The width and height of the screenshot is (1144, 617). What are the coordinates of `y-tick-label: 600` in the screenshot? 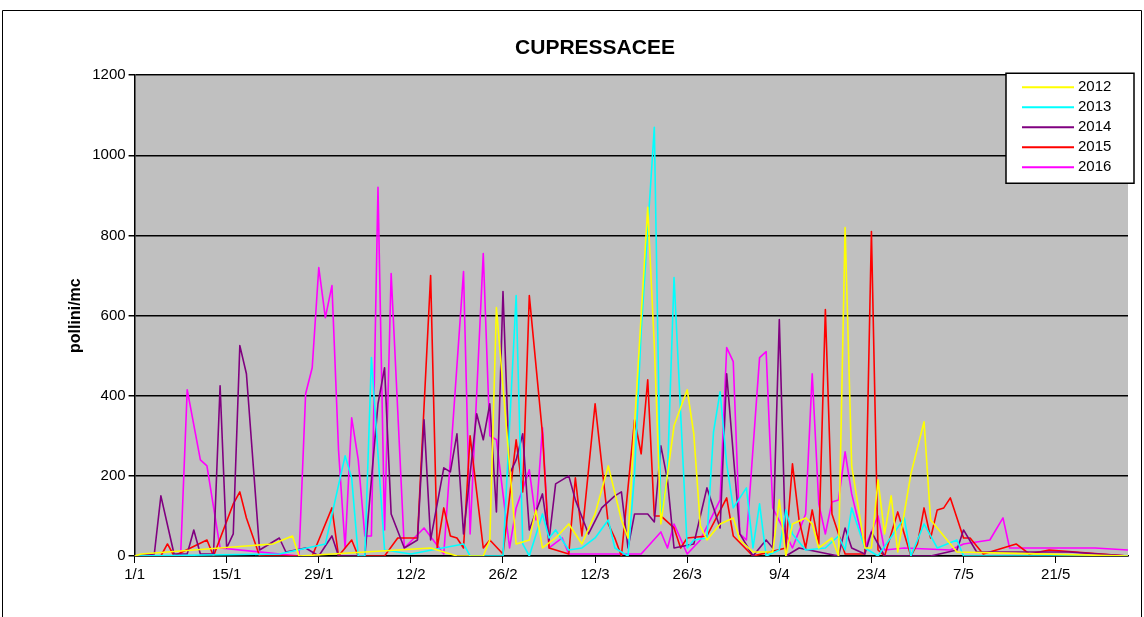 It's located at (113, 314).